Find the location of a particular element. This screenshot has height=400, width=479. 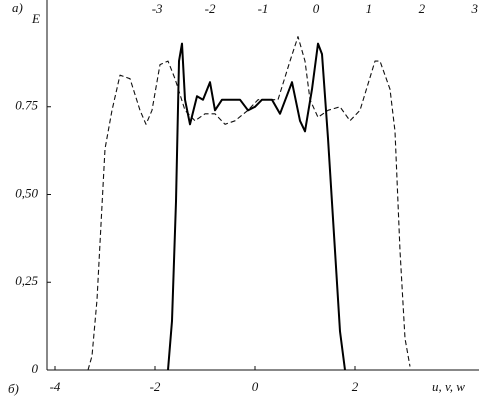

x2-tick-label: -1 is located at coordinates (263, 8).